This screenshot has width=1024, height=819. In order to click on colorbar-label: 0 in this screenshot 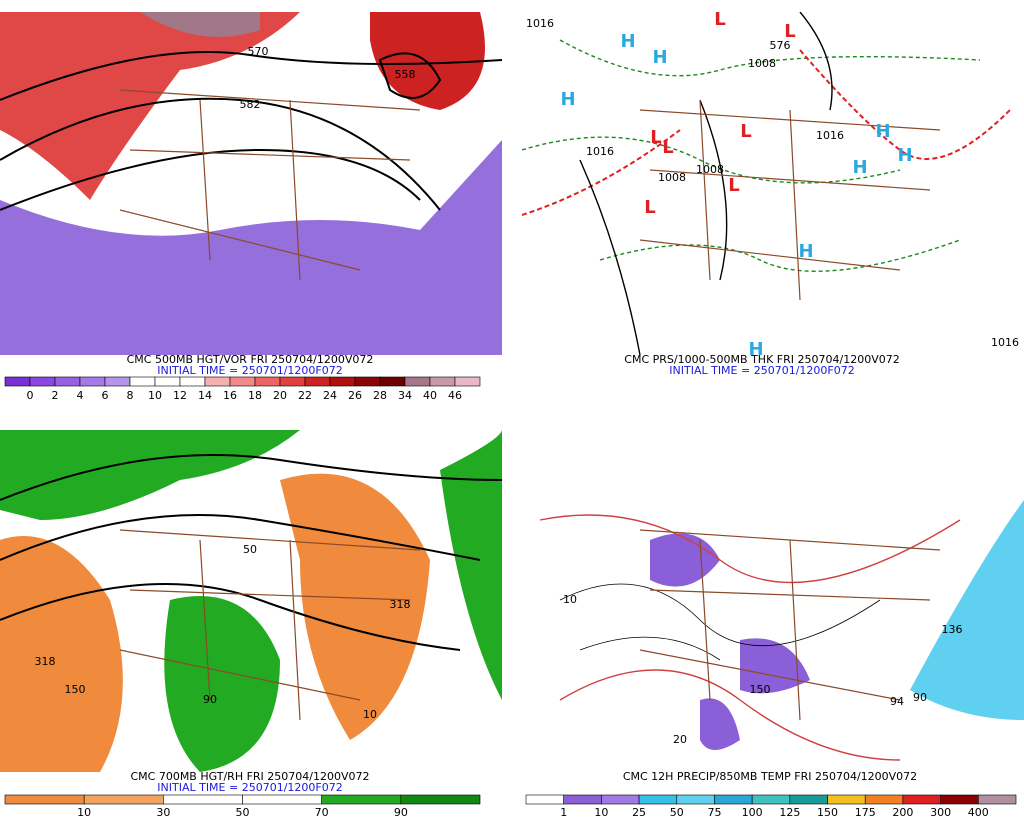, I will do `click(30, 395)`.